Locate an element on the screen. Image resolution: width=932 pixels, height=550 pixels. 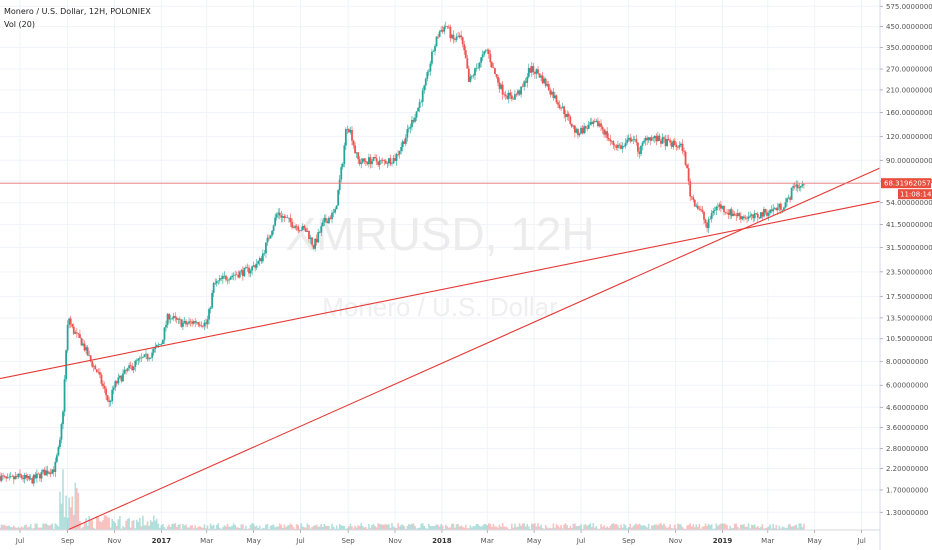
time-tick-label: May is located at coordinates (534, 541).